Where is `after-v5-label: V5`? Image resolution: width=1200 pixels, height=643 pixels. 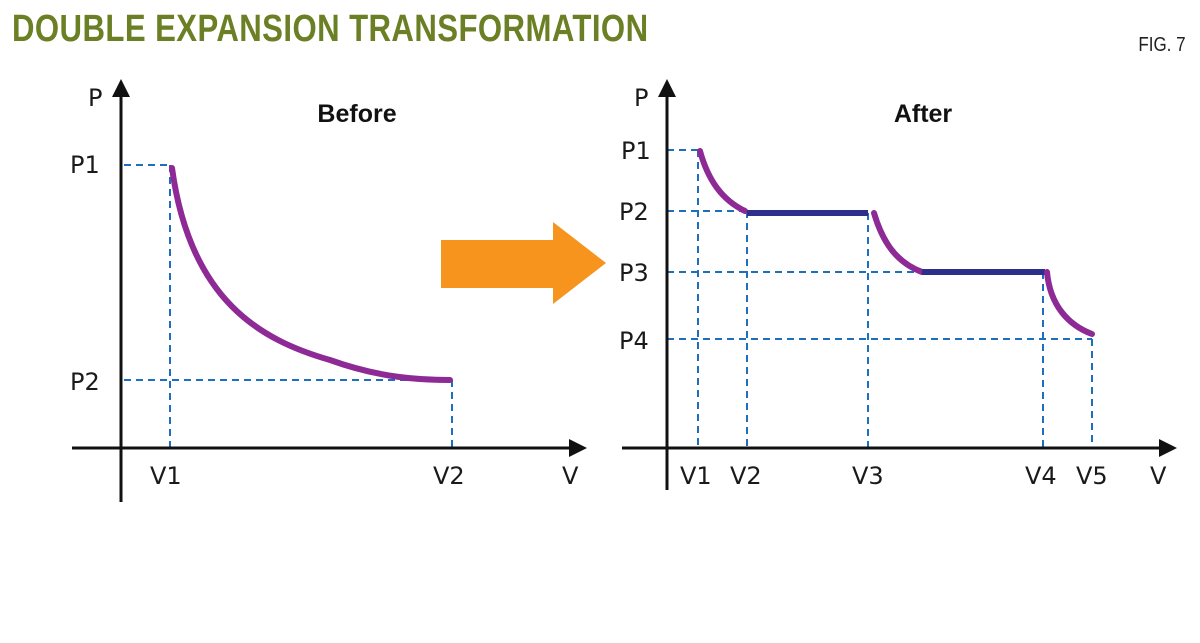
after-v5-label: V5 is located at coordinates (1092, 476).